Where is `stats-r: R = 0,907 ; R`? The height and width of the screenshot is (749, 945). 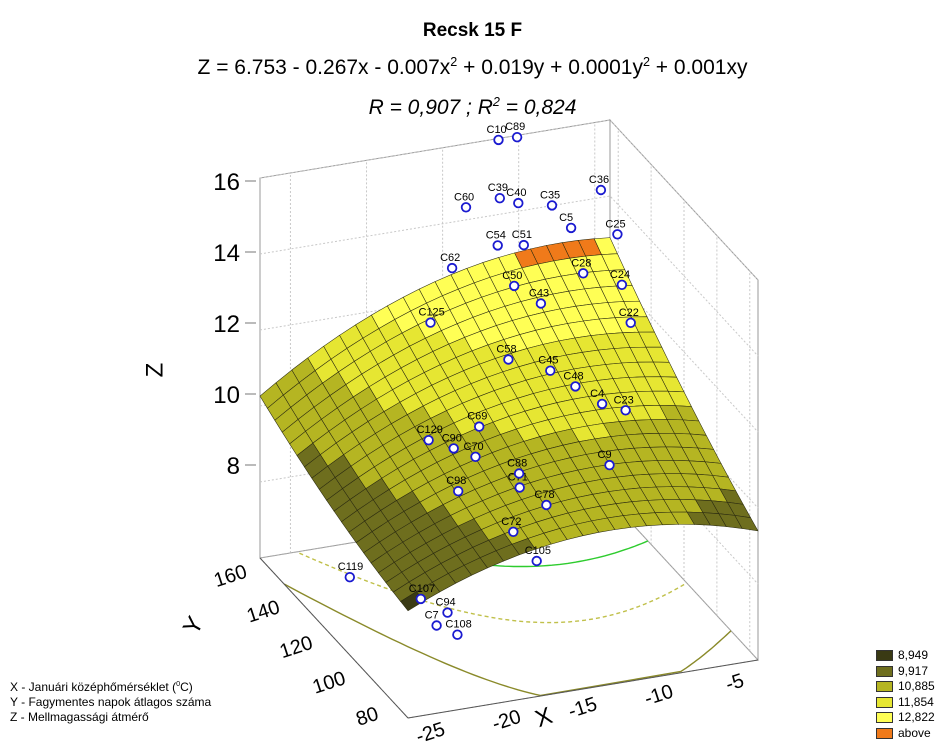
stats-r: R = 0,907 ; R is located at coordinates (430, 107).